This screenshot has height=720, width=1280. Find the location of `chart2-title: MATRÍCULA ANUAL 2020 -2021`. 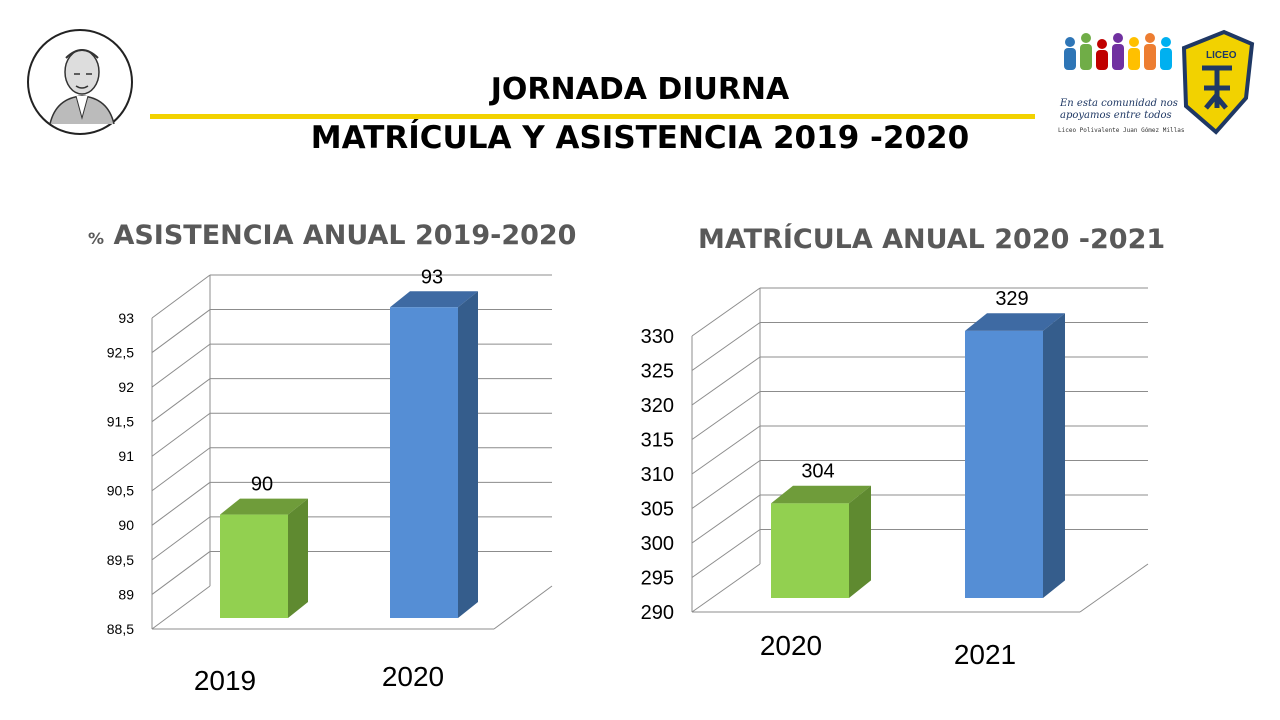

chart2-title: MATRÍCULA ANUAL 2020 -2021 is located at coordinates (932, 239).